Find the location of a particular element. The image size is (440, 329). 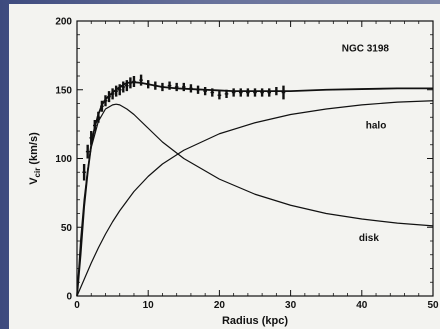

x-tick-label: 0 is located at coordinates (77, 305).